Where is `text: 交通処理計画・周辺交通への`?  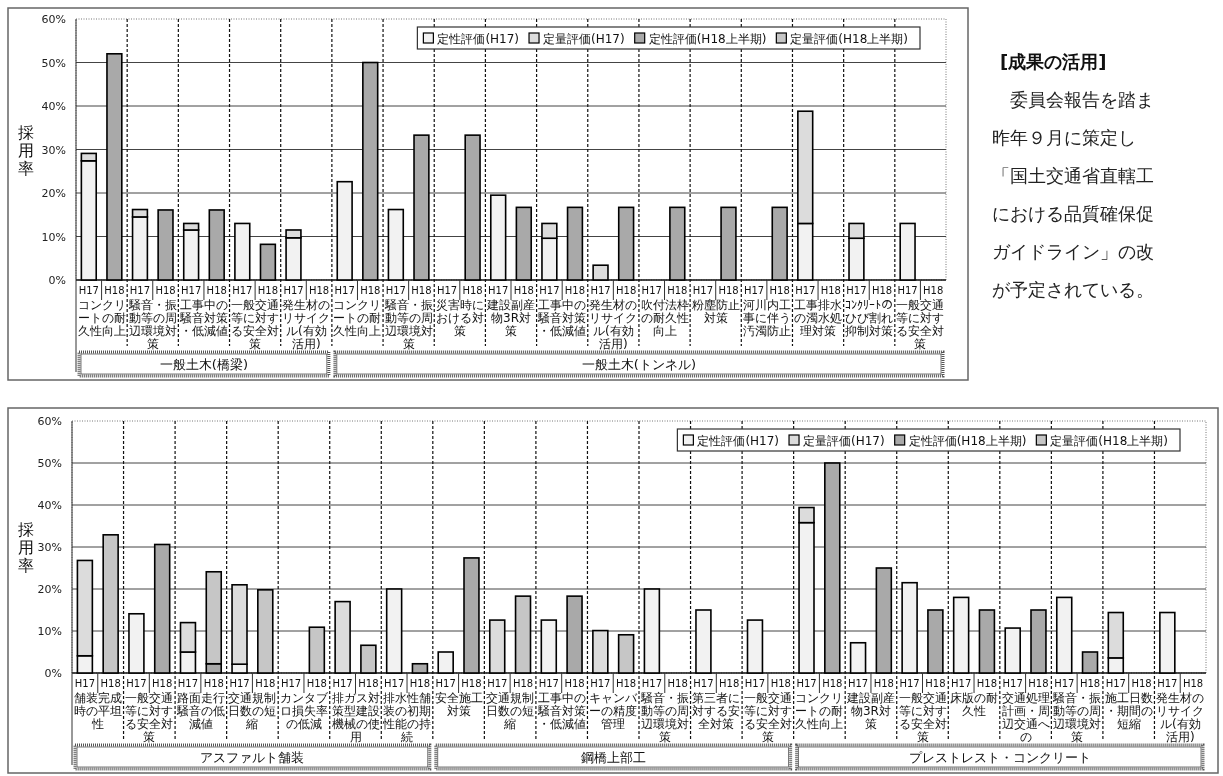
text: 交通処理計画・周辺交通への is located at coordinates (1025, 717).